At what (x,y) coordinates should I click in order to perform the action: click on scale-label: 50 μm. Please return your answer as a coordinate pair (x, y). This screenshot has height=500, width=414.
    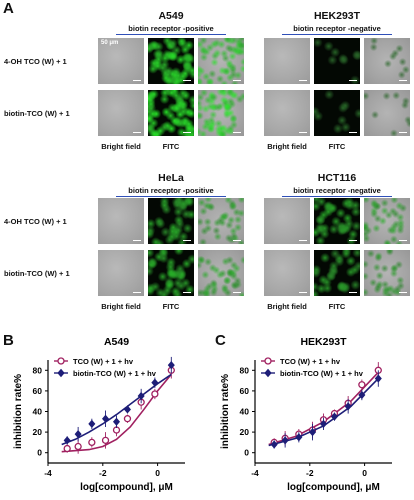
    Looking at the image, I should click on (110, 43).